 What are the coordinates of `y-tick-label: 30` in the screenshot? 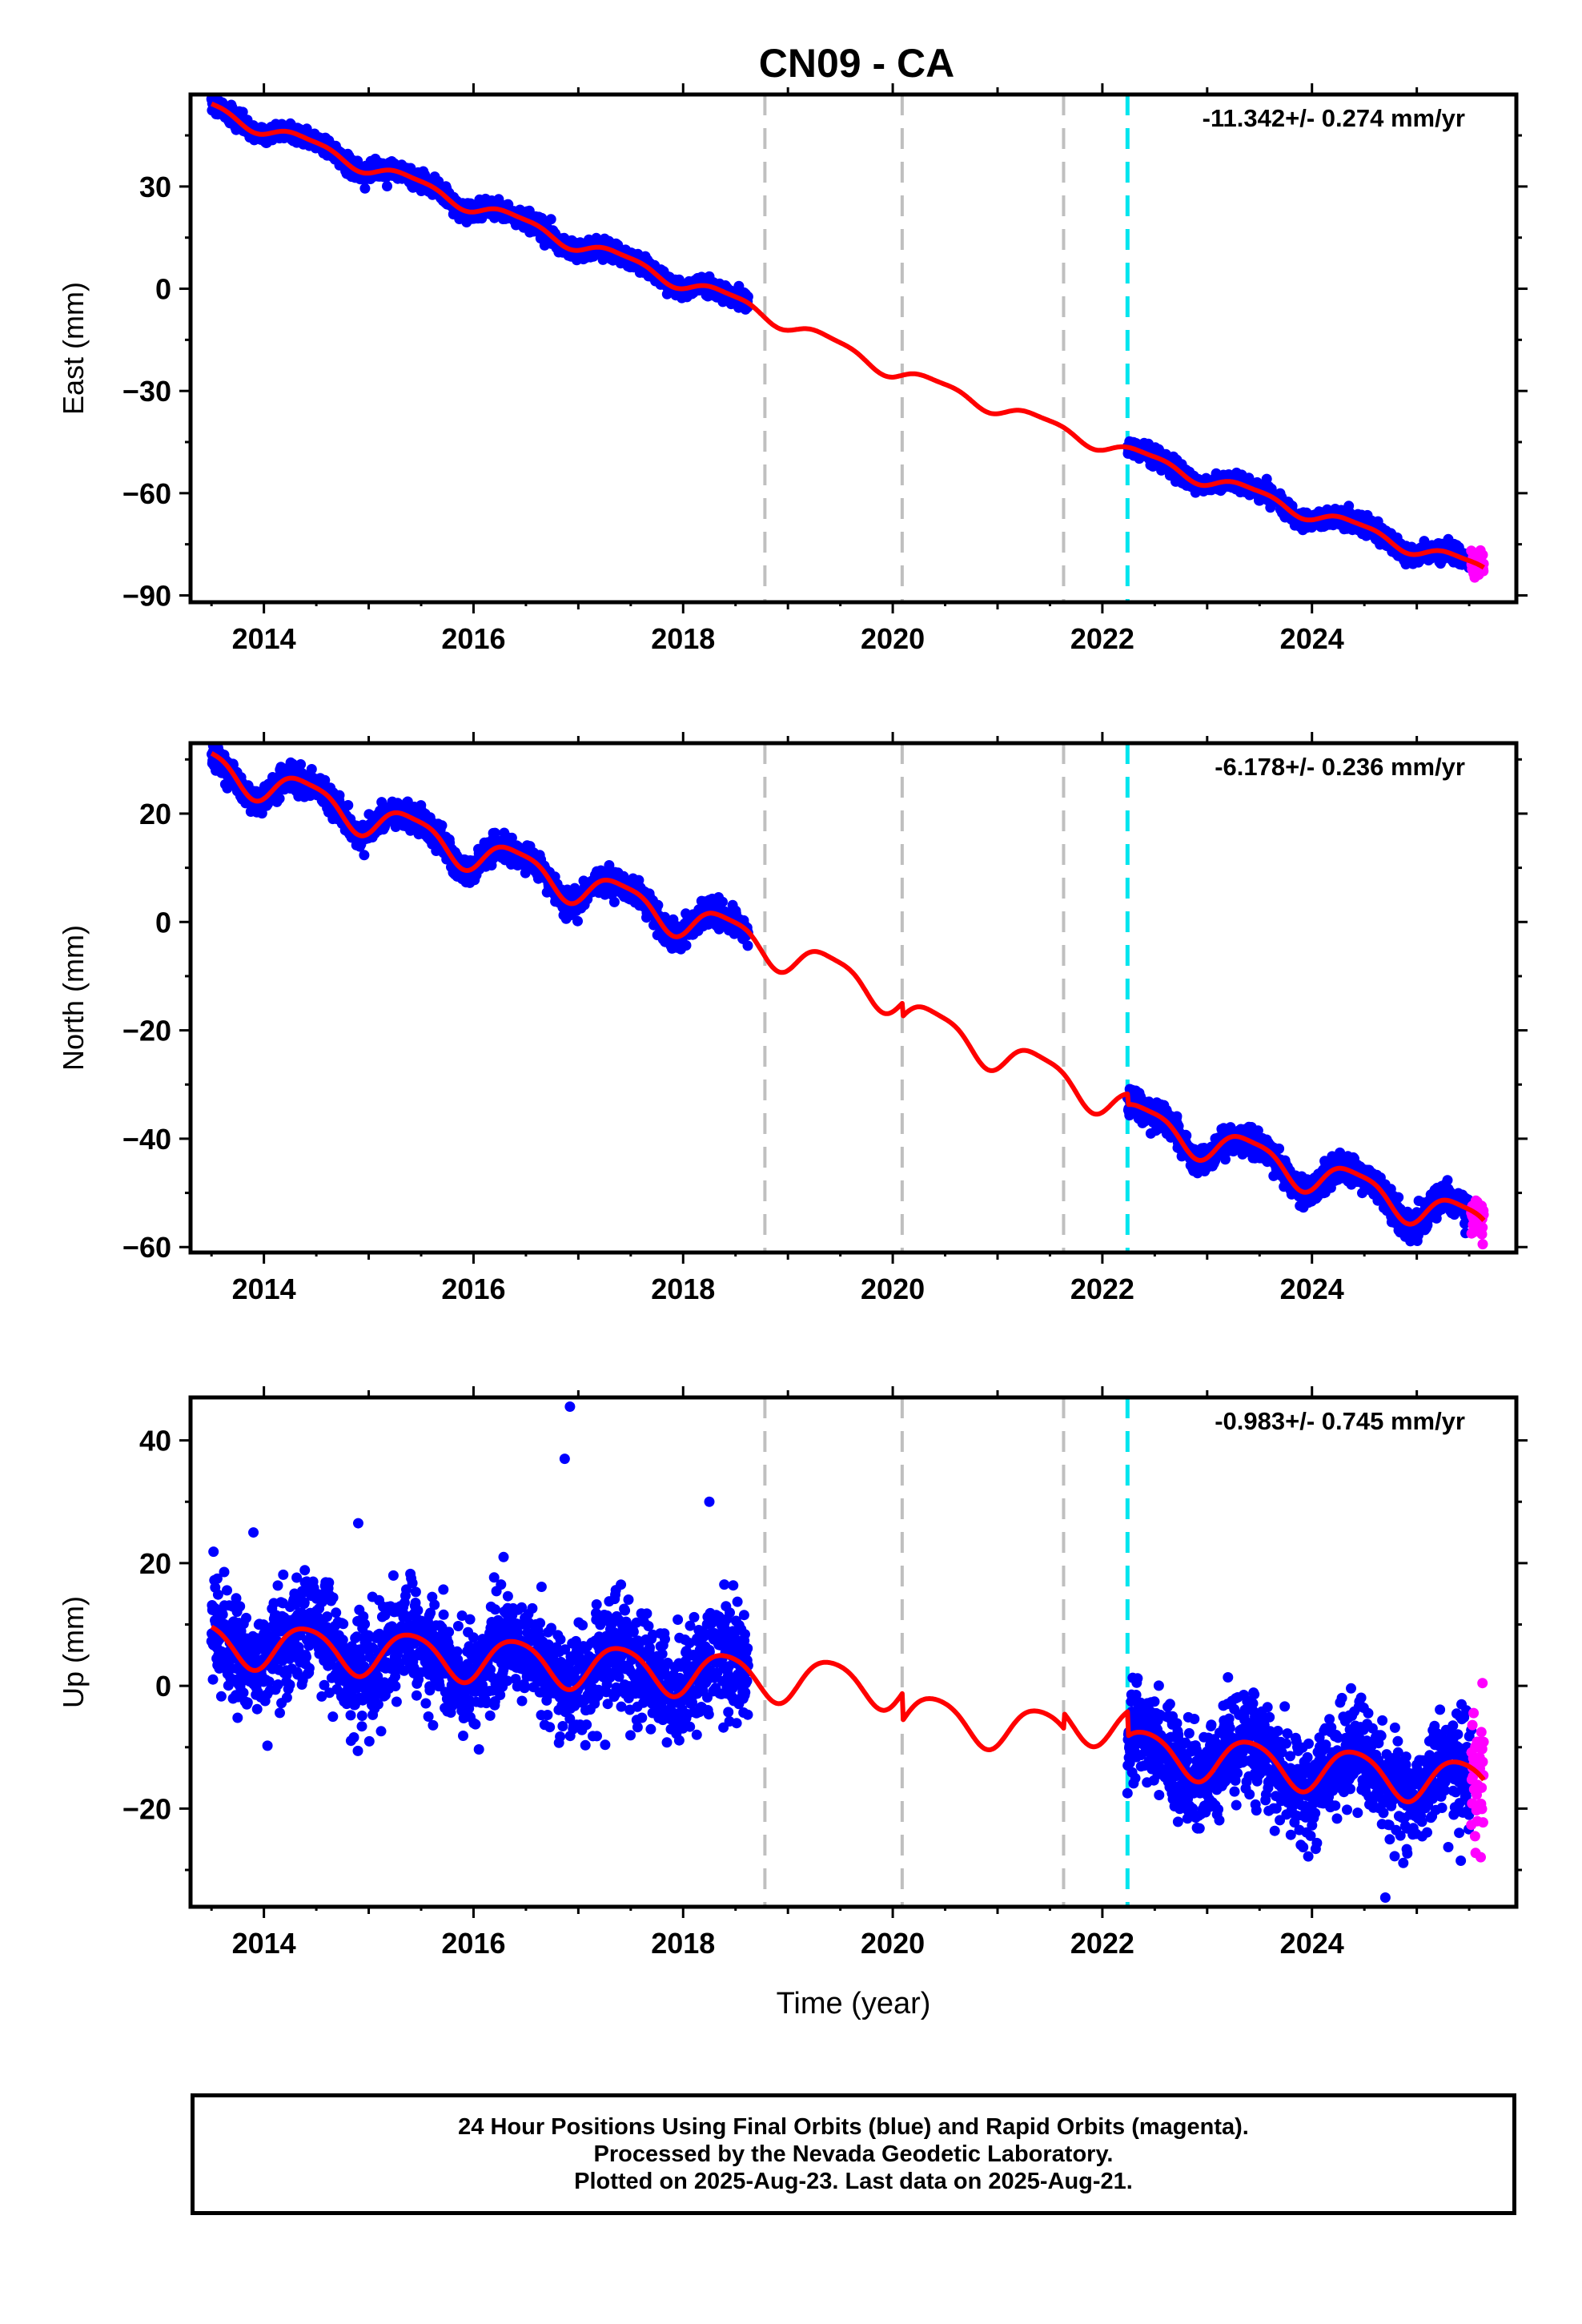 It's located at (155, 187).